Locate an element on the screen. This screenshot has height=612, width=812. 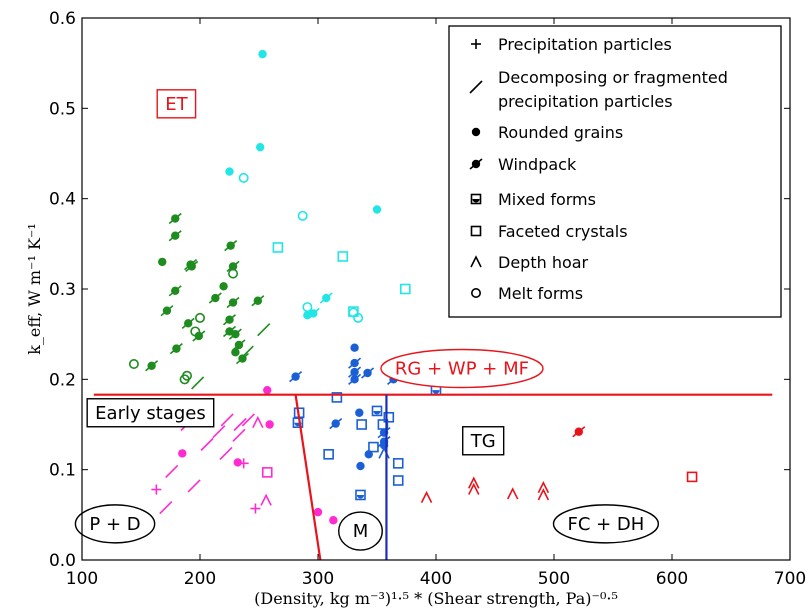
legend-marker-caret is located at coordinates (476, 261).